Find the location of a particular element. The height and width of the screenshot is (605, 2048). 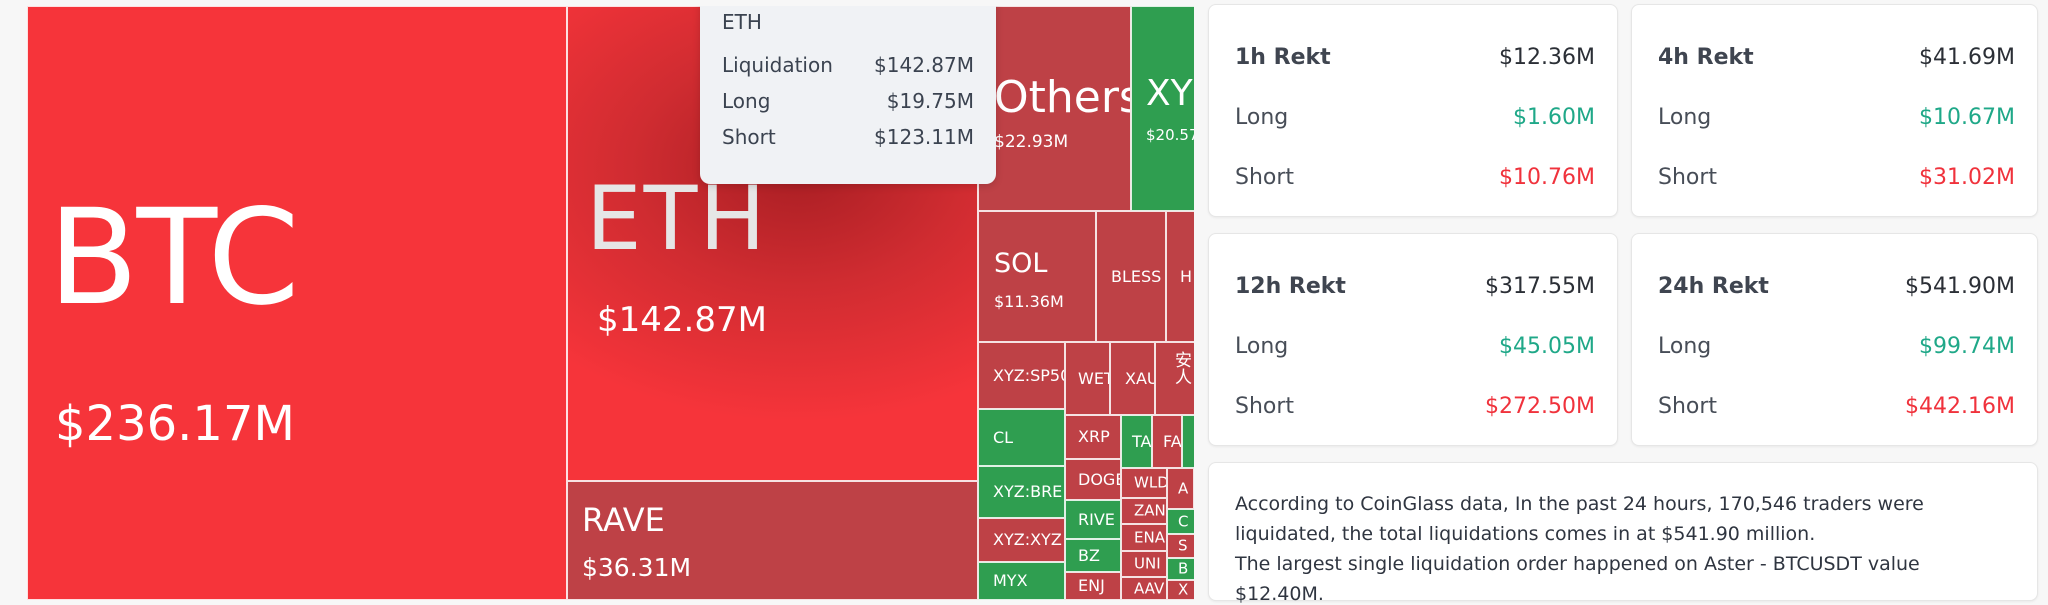

tile-bz: BZ is located at coordinates (1093, 555).